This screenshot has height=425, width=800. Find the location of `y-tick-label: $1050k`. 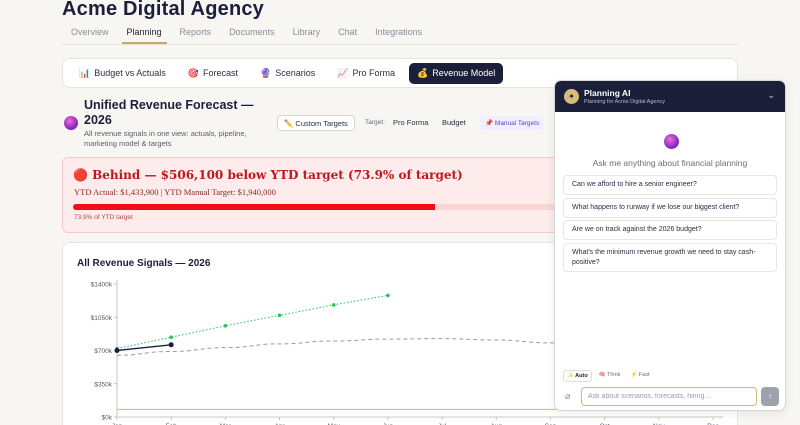

y-tick-label: $1050k is located at coordinates (102, 318).